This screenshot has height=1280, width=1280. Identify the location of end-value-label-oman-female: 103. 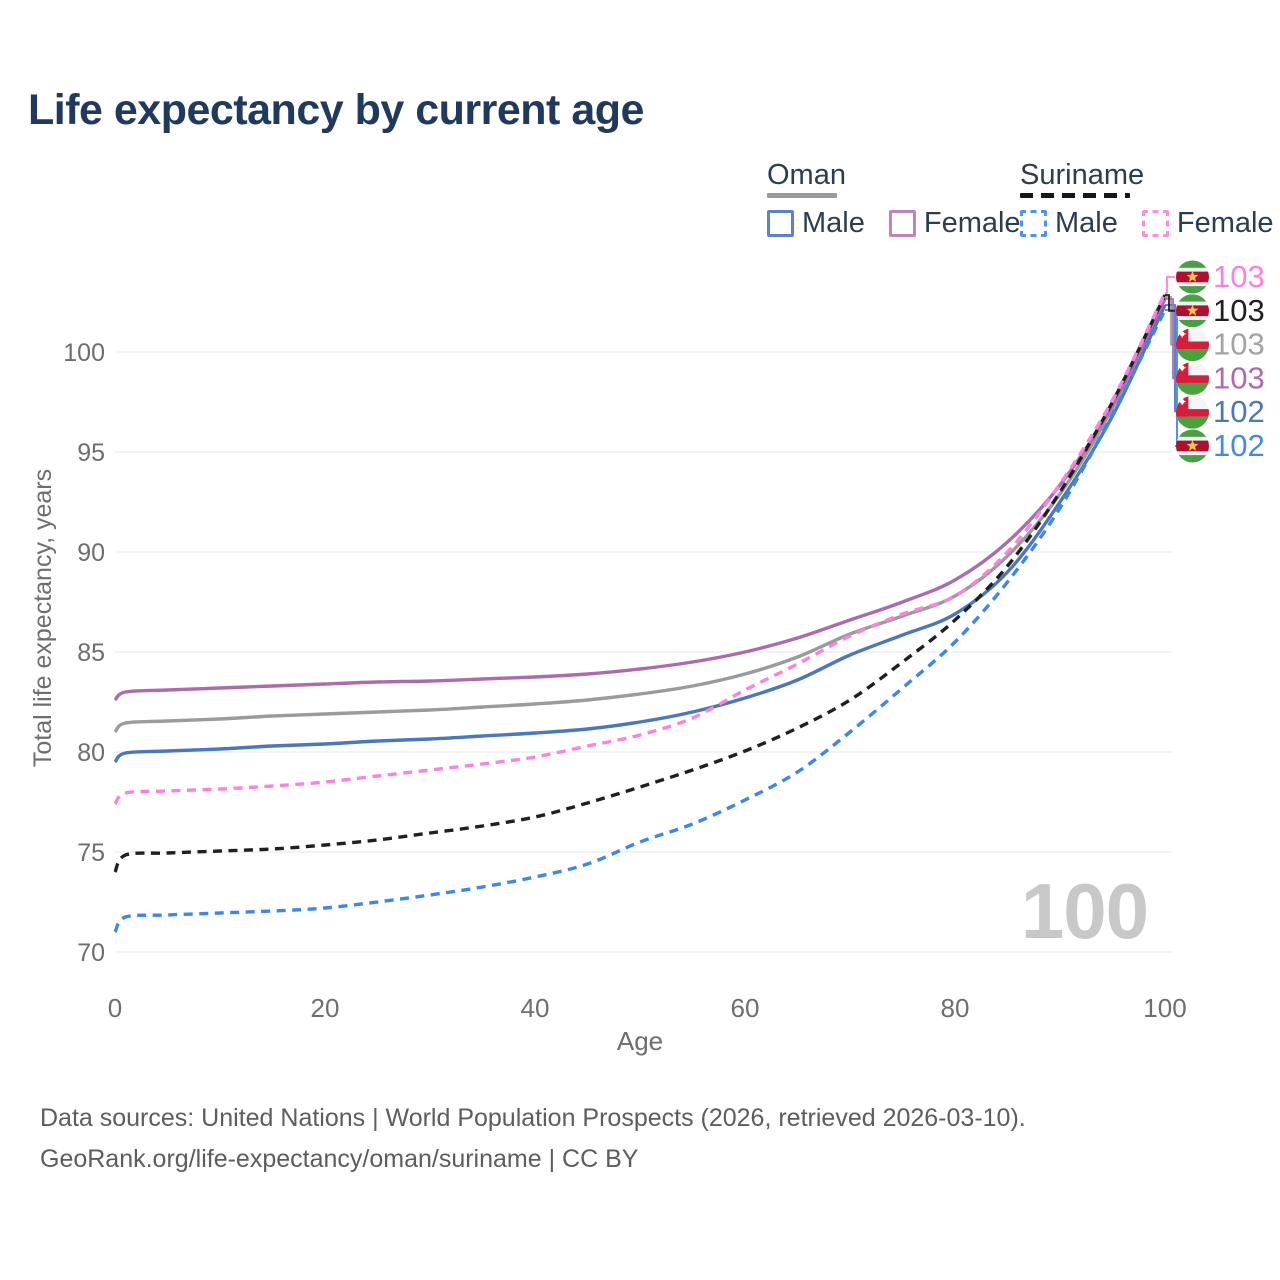
(1239, 377).